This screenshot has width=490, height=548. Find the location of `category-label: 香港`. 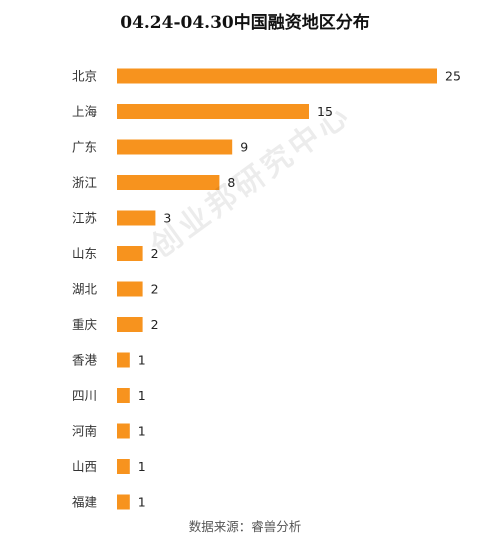

category-label: 香港 is located at coordinates (85, 360).